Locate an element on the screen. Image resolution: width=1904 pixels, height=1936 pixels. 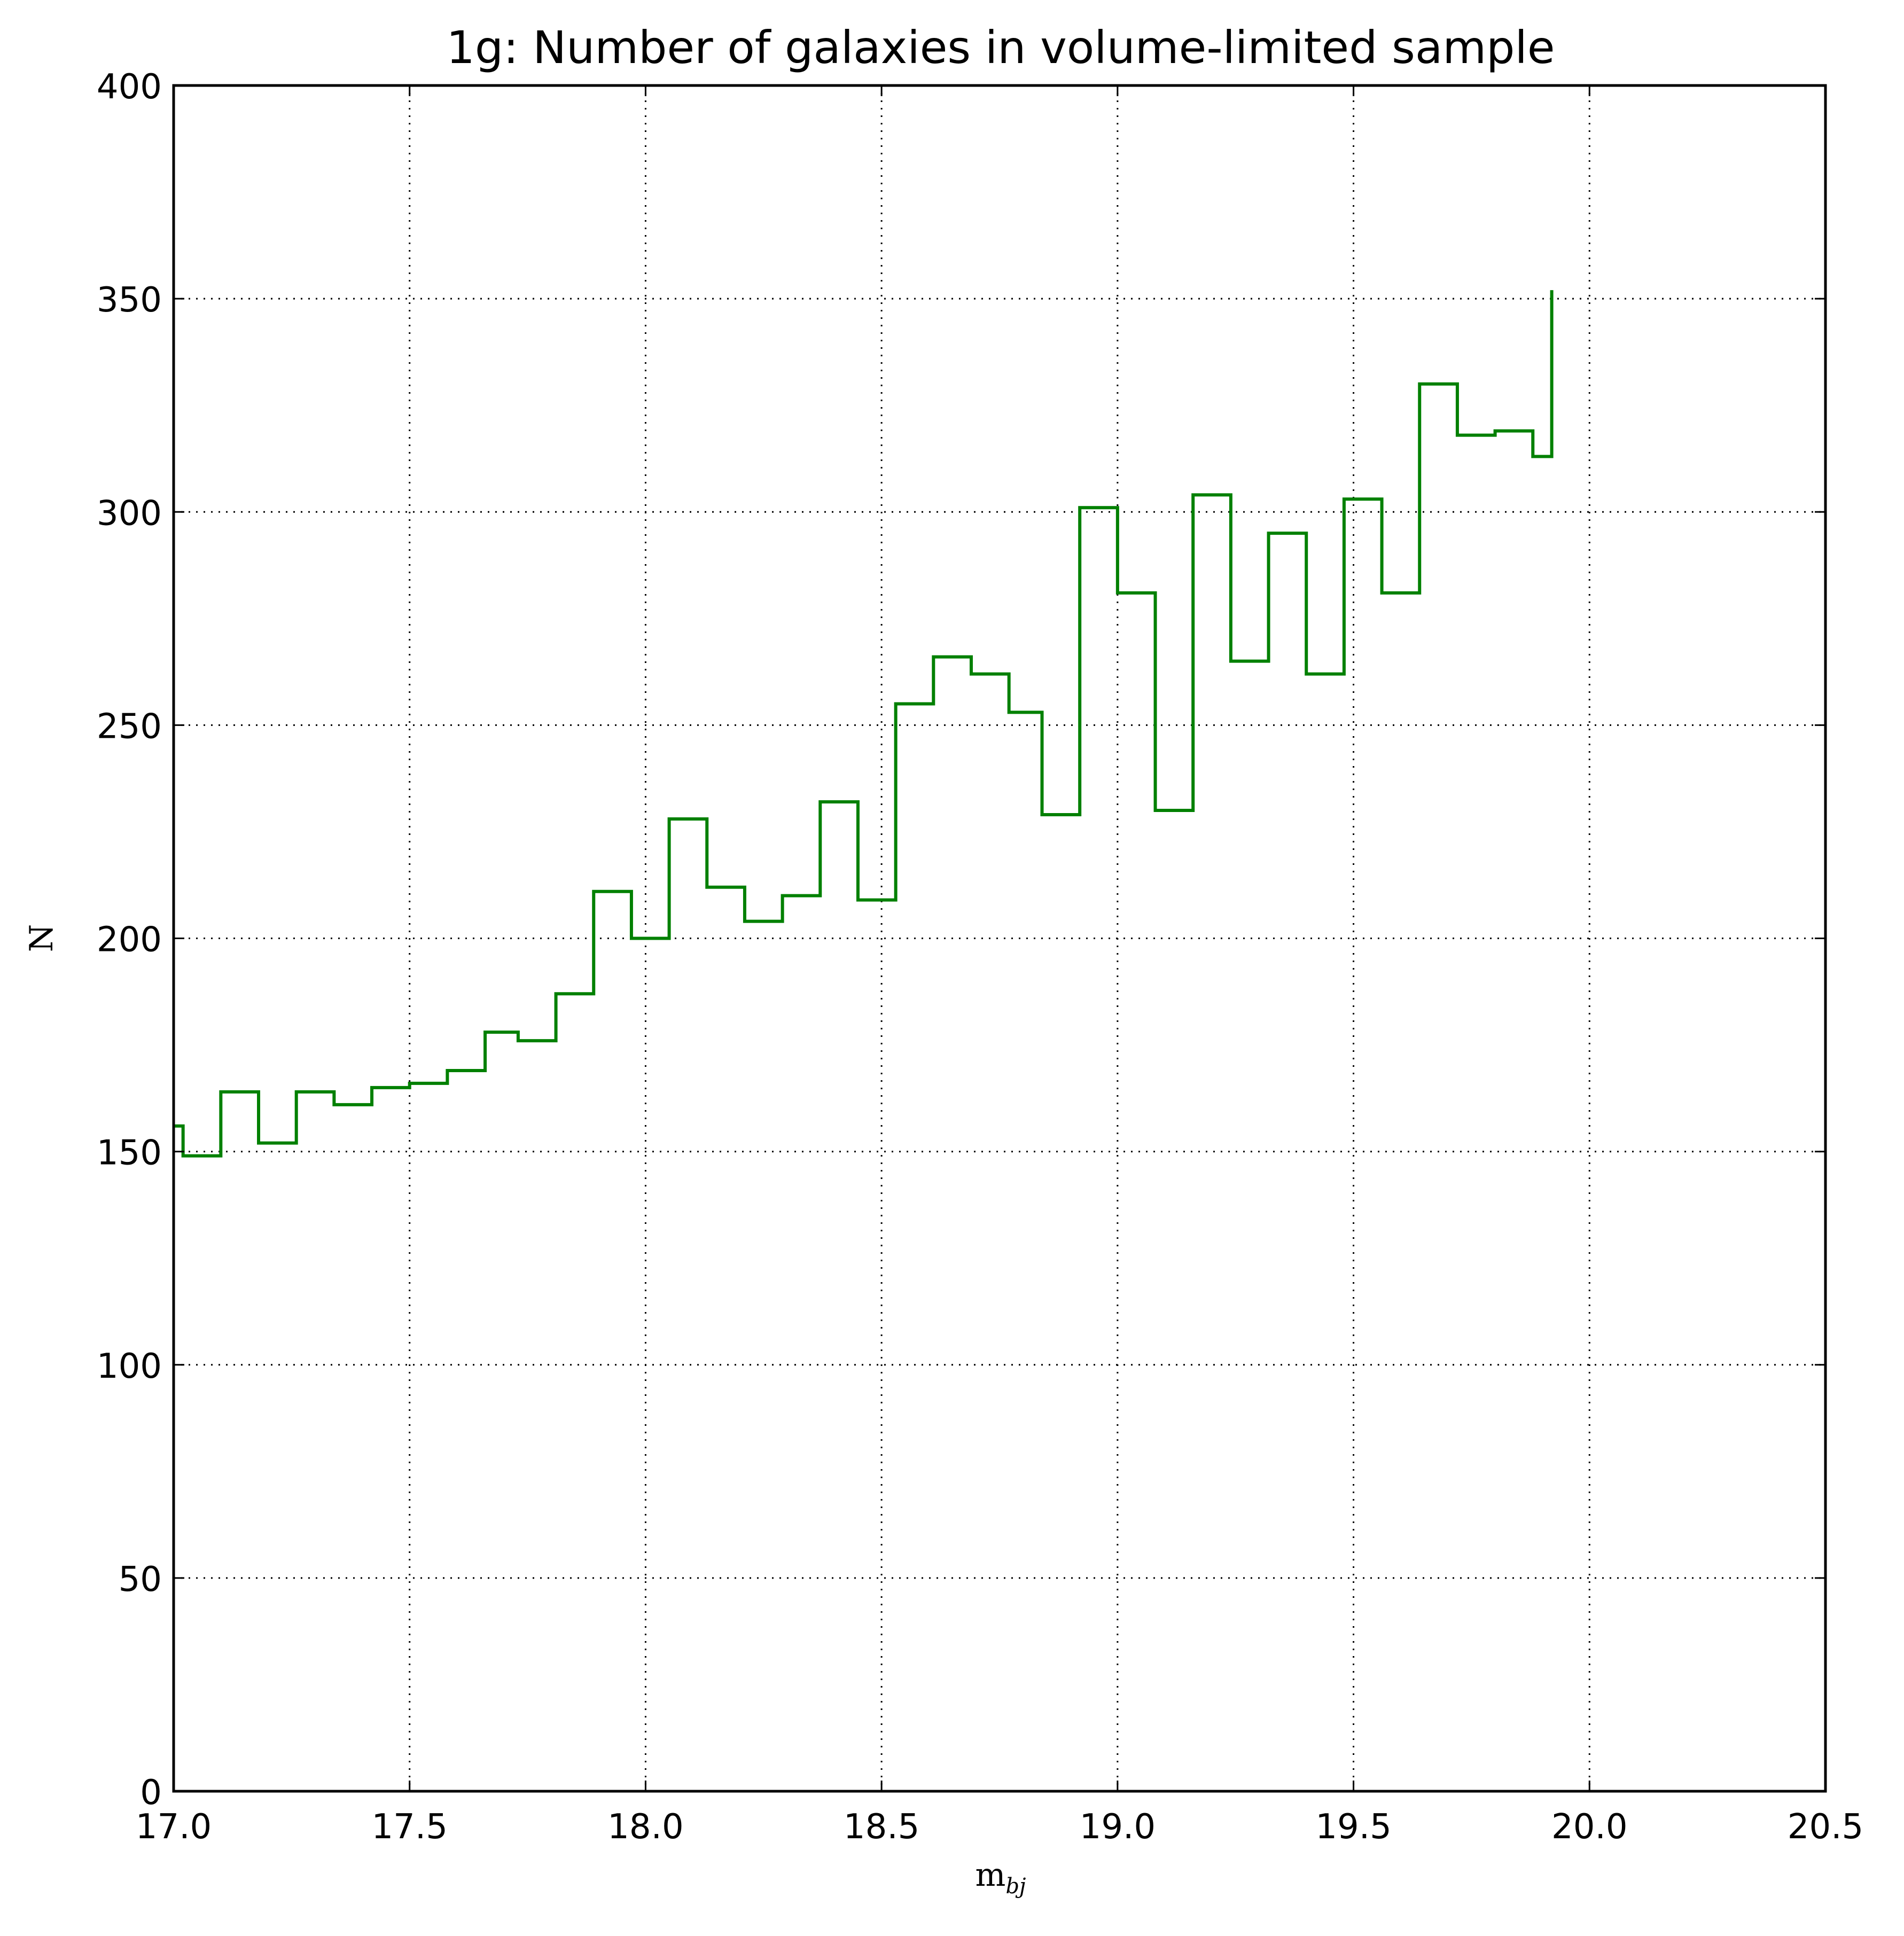
y-tick-labels: 0 50 100 150 200 250 300 350 400 is located at coordinates (129, 940).